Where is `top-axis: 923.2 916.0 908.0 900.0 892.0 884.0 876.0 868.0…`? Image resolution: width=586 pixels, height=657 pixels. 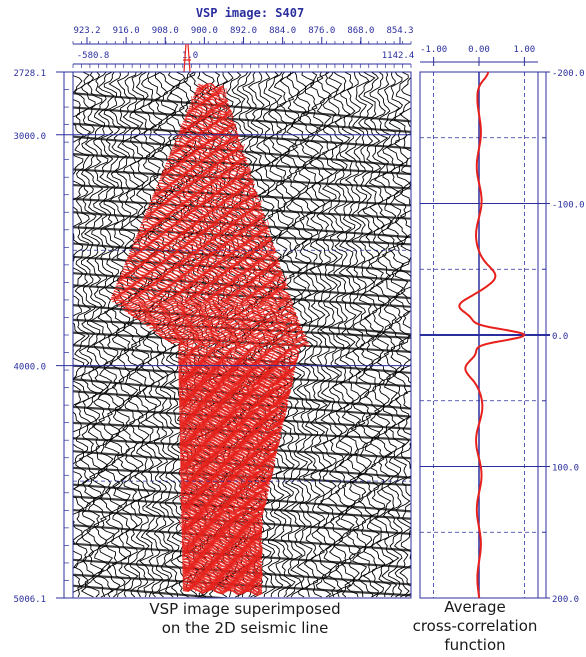 top-axis: 923.2 916.0 908.0 900.0 892.0 884.0 876.0 868.0… is located at coordinates (243, 49).